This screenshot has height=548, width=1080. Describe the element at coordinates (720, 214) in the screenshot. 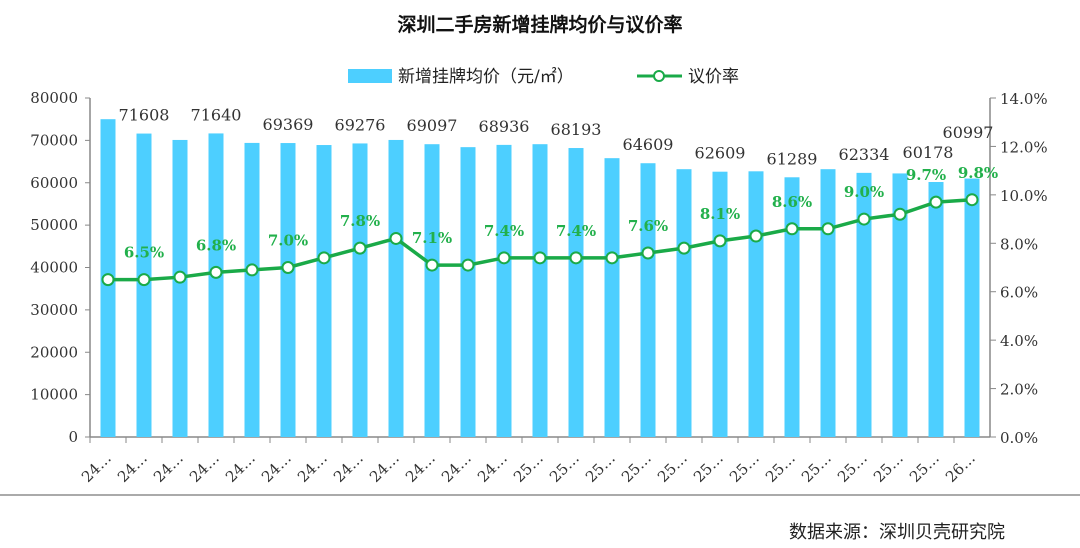

I see `rate-value-label: 8.1%` at that location.